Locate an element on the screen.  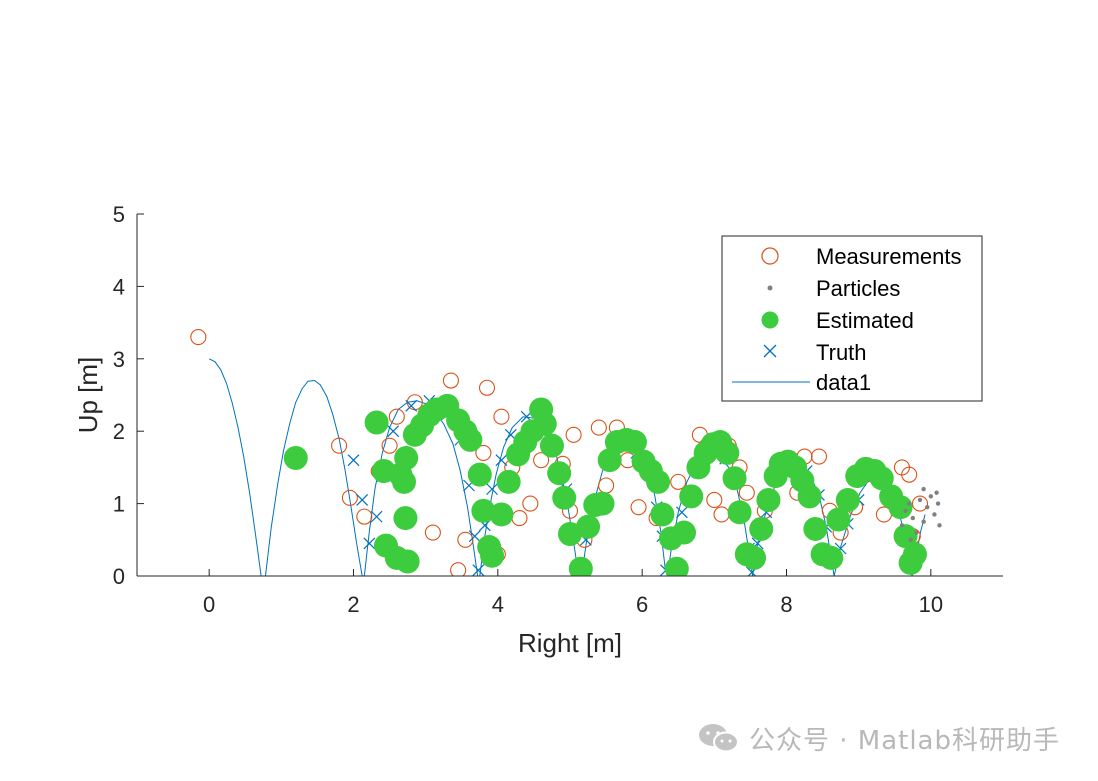
x-tick-label: 0 is located at coordinates (209, 604).